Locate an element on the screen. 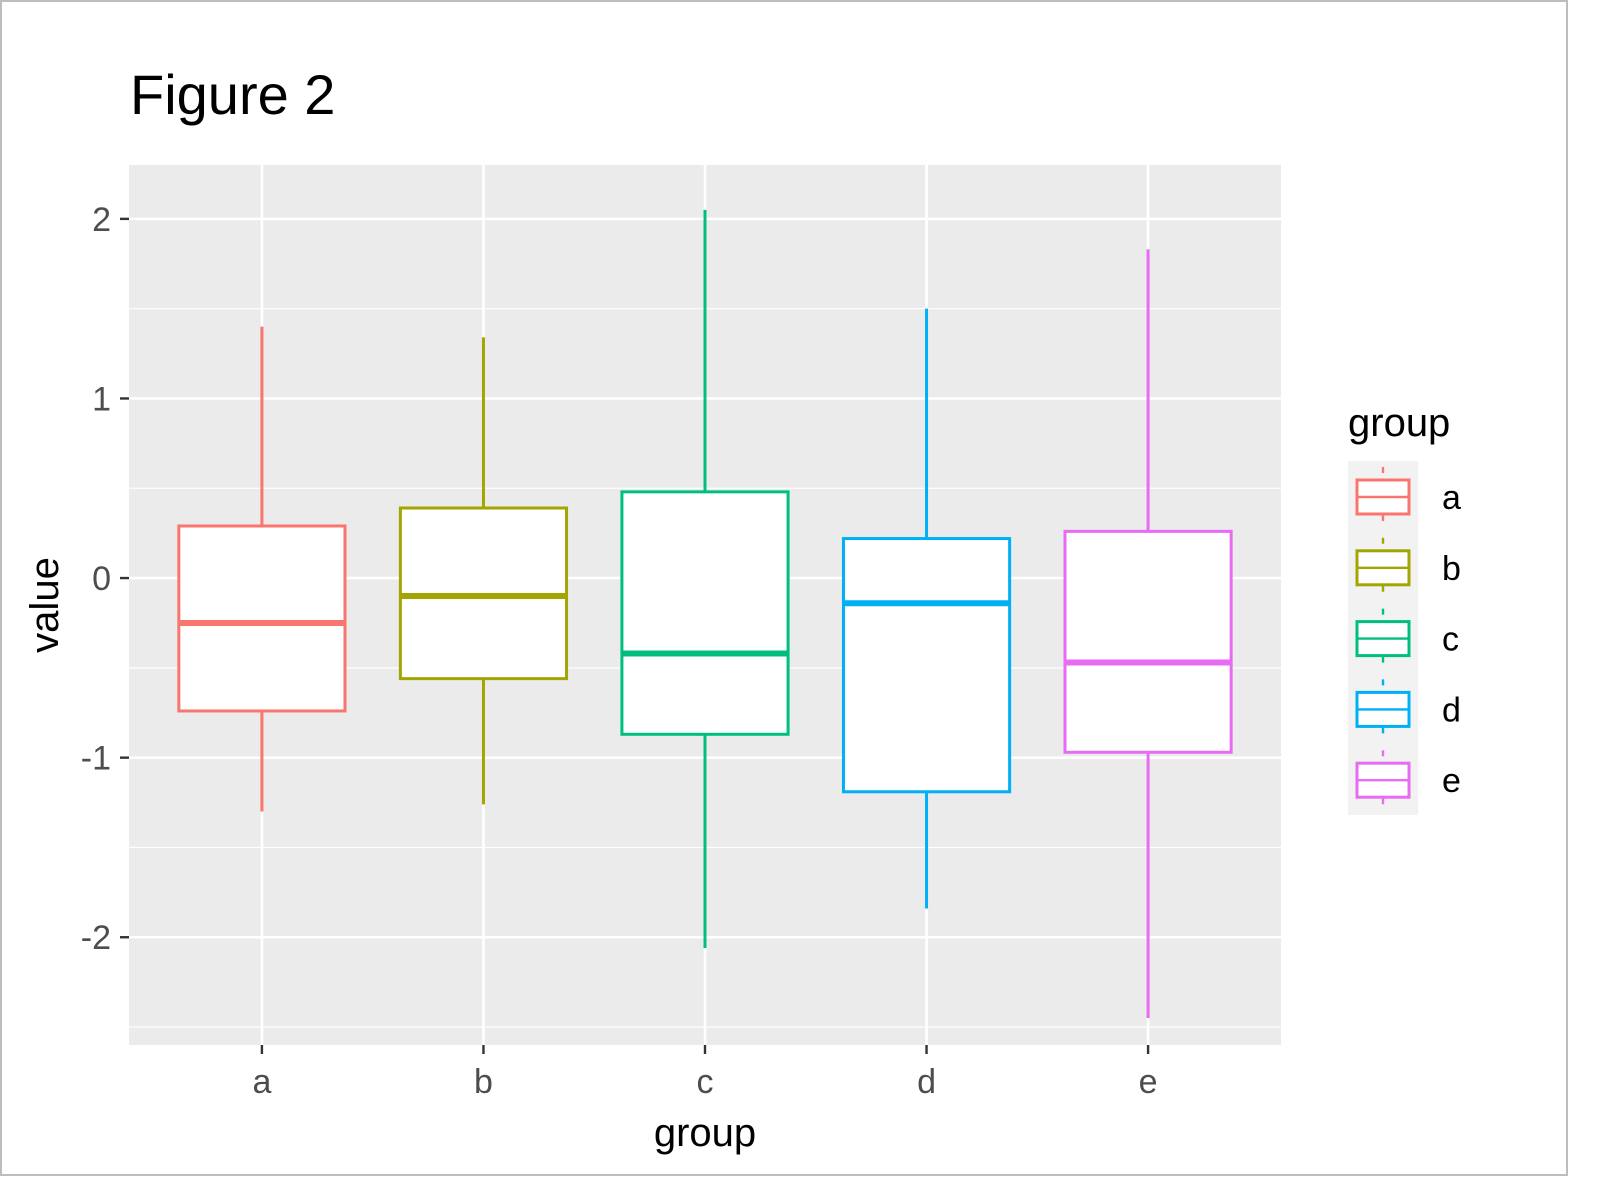 The height and width of the screenshot is (1200, 1600). box-d is located at coordinates (926, 608).